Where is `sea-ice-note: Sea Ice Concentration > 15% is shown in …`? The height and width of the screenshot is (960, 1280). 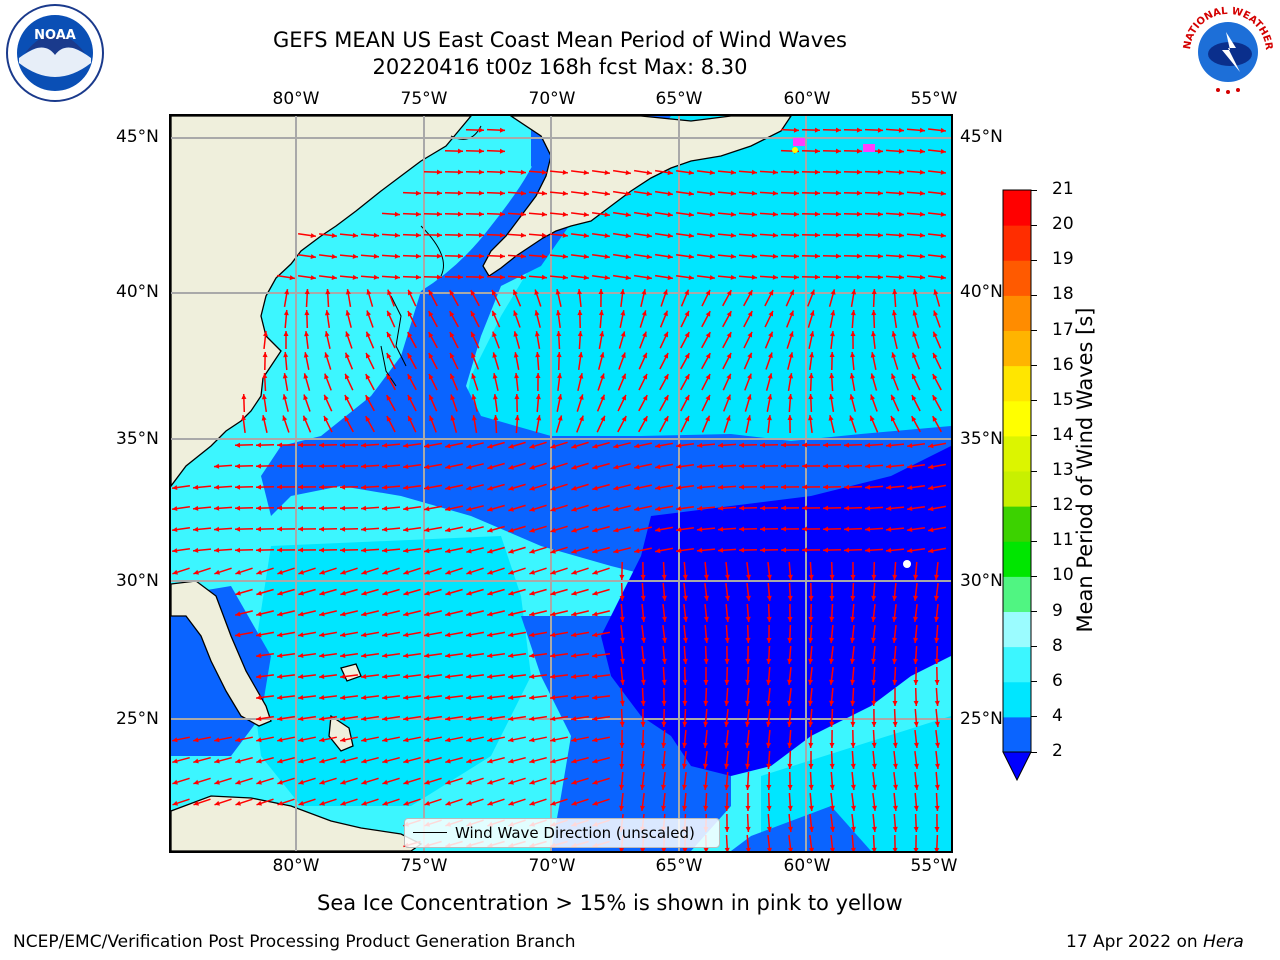
sea-ice-note: Sea Ice Concentration > 15% is shown in … is located at coordinates (610, 903).